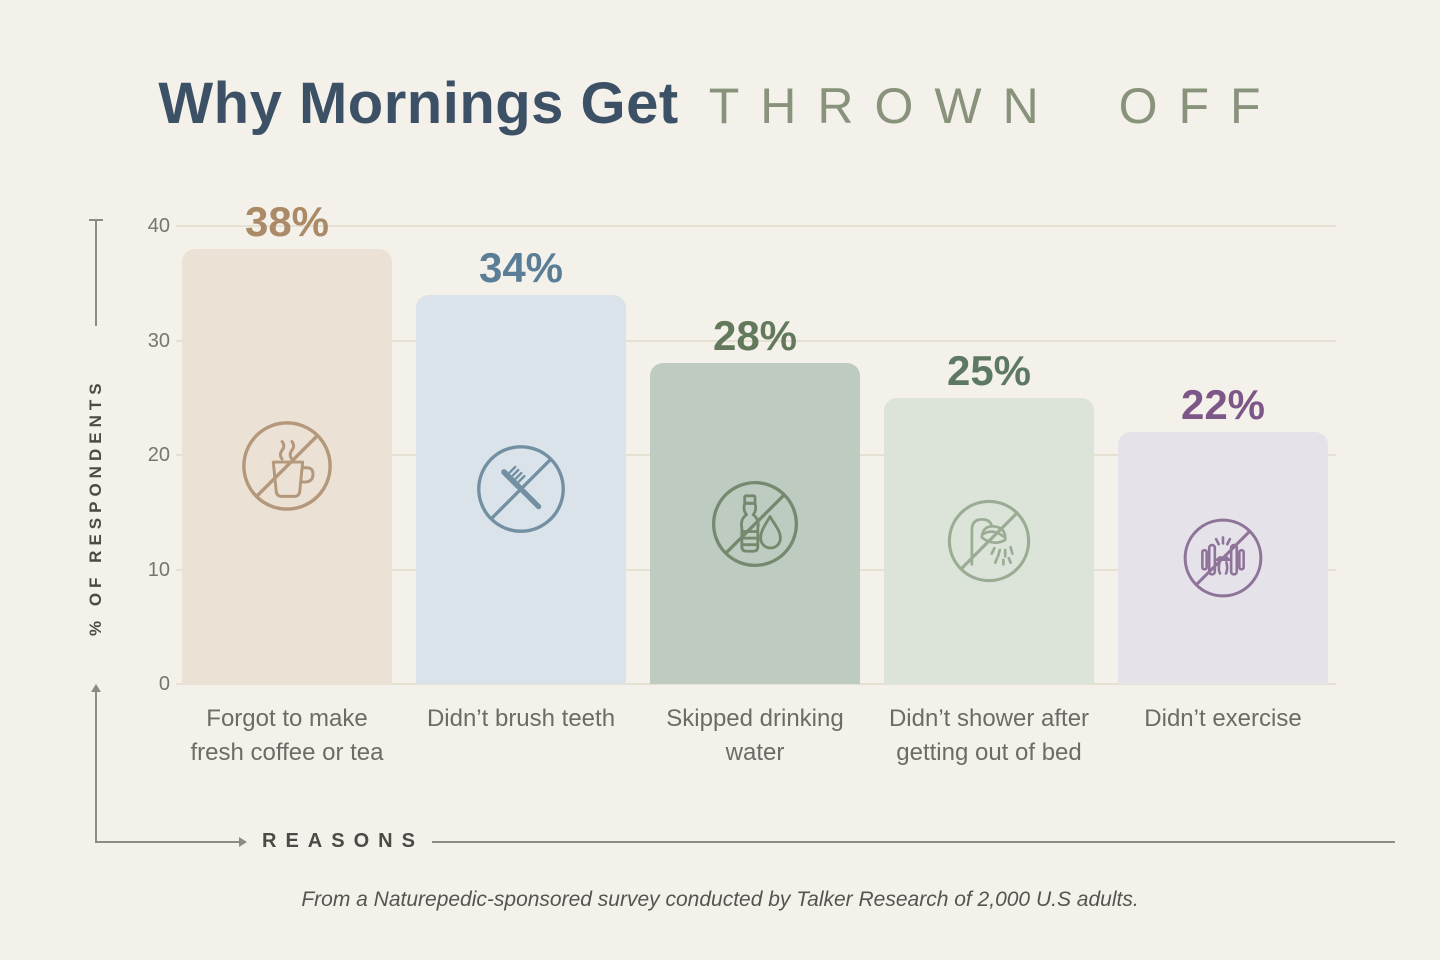  I want to click on no-toothbrush-icon, so click(521, 489).